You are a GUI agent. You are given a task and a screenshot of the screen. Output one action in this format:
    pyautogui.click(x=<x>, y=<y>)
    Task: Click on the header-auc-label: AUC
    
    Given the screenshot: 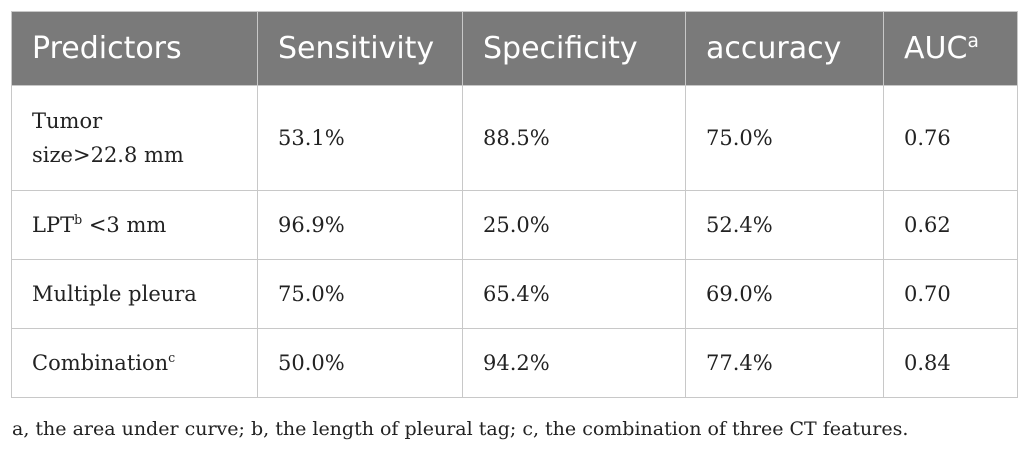 What is the action you would take?
    pyautogui.click(x=936, y=48)
    